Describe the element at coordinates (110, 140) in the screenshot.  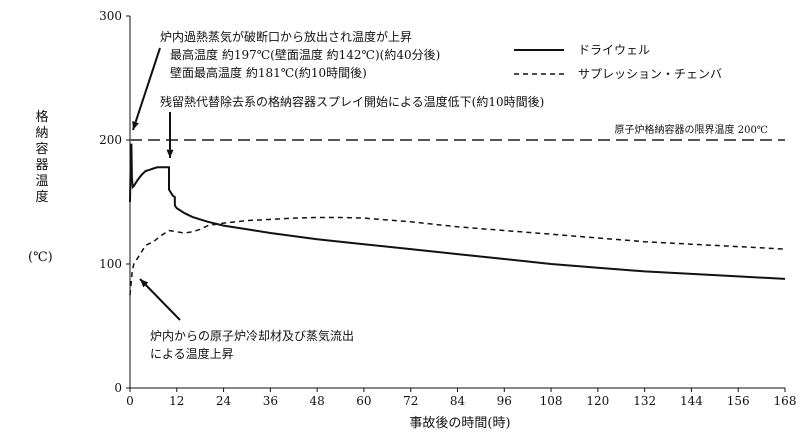
I see `y-tick-label: 200` at that location.